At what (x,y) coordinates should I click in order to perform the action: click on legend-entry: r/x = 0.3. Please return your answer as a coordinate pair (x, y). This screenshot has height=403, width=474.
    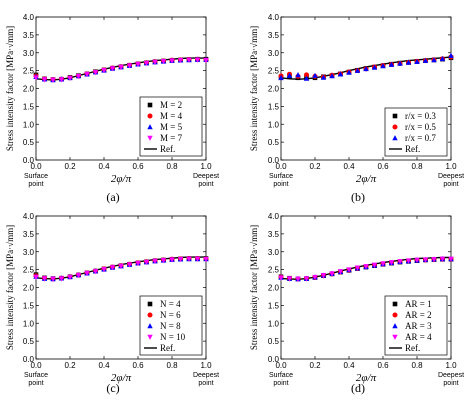
    Looking at the image, I should click on (420, 116).